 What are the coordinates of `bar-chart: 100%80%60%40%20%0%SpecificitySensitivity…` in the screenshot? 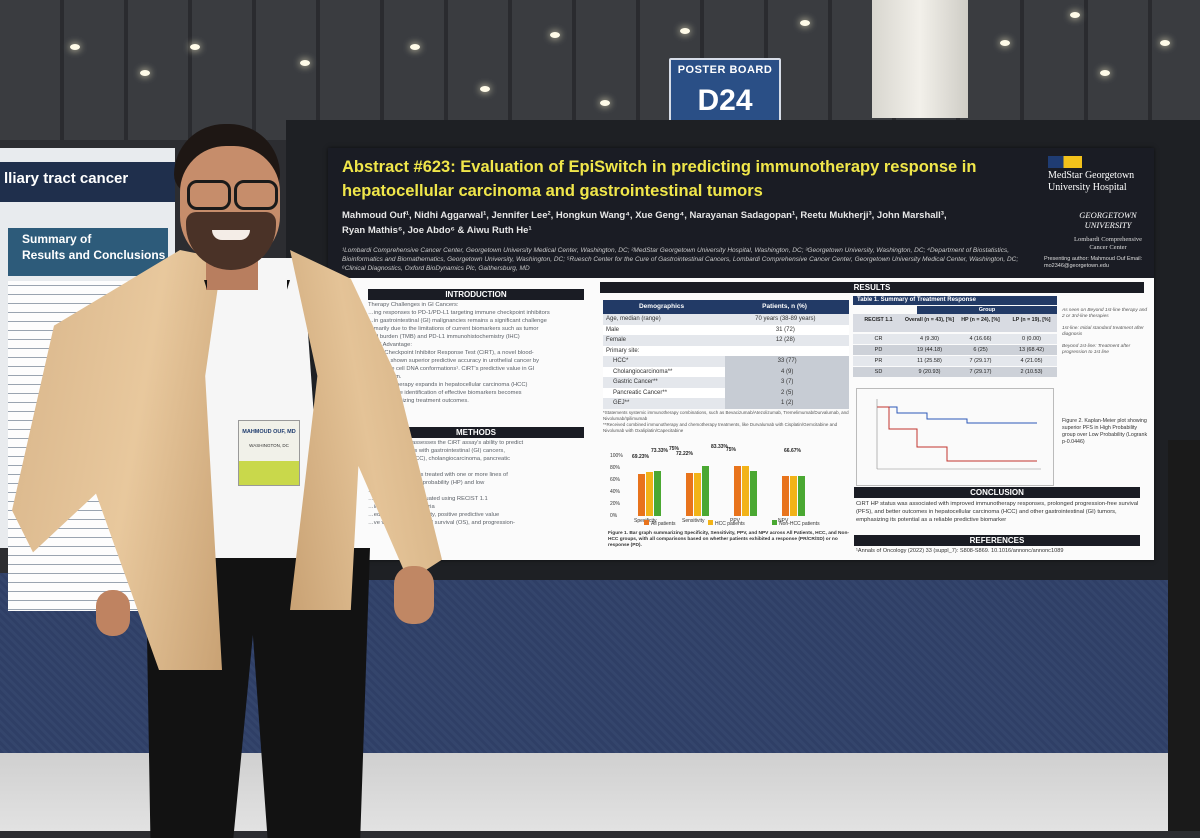 It's located at (723, 487).